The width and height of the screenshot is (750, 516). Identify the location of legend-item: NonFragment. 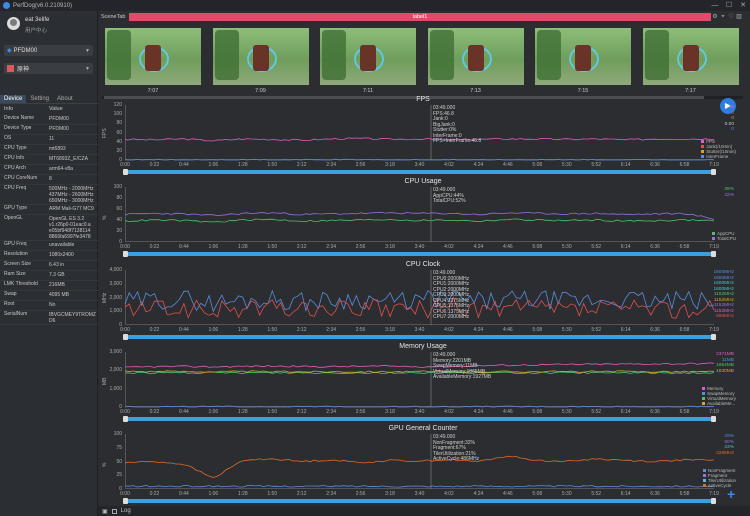
(719, 470).